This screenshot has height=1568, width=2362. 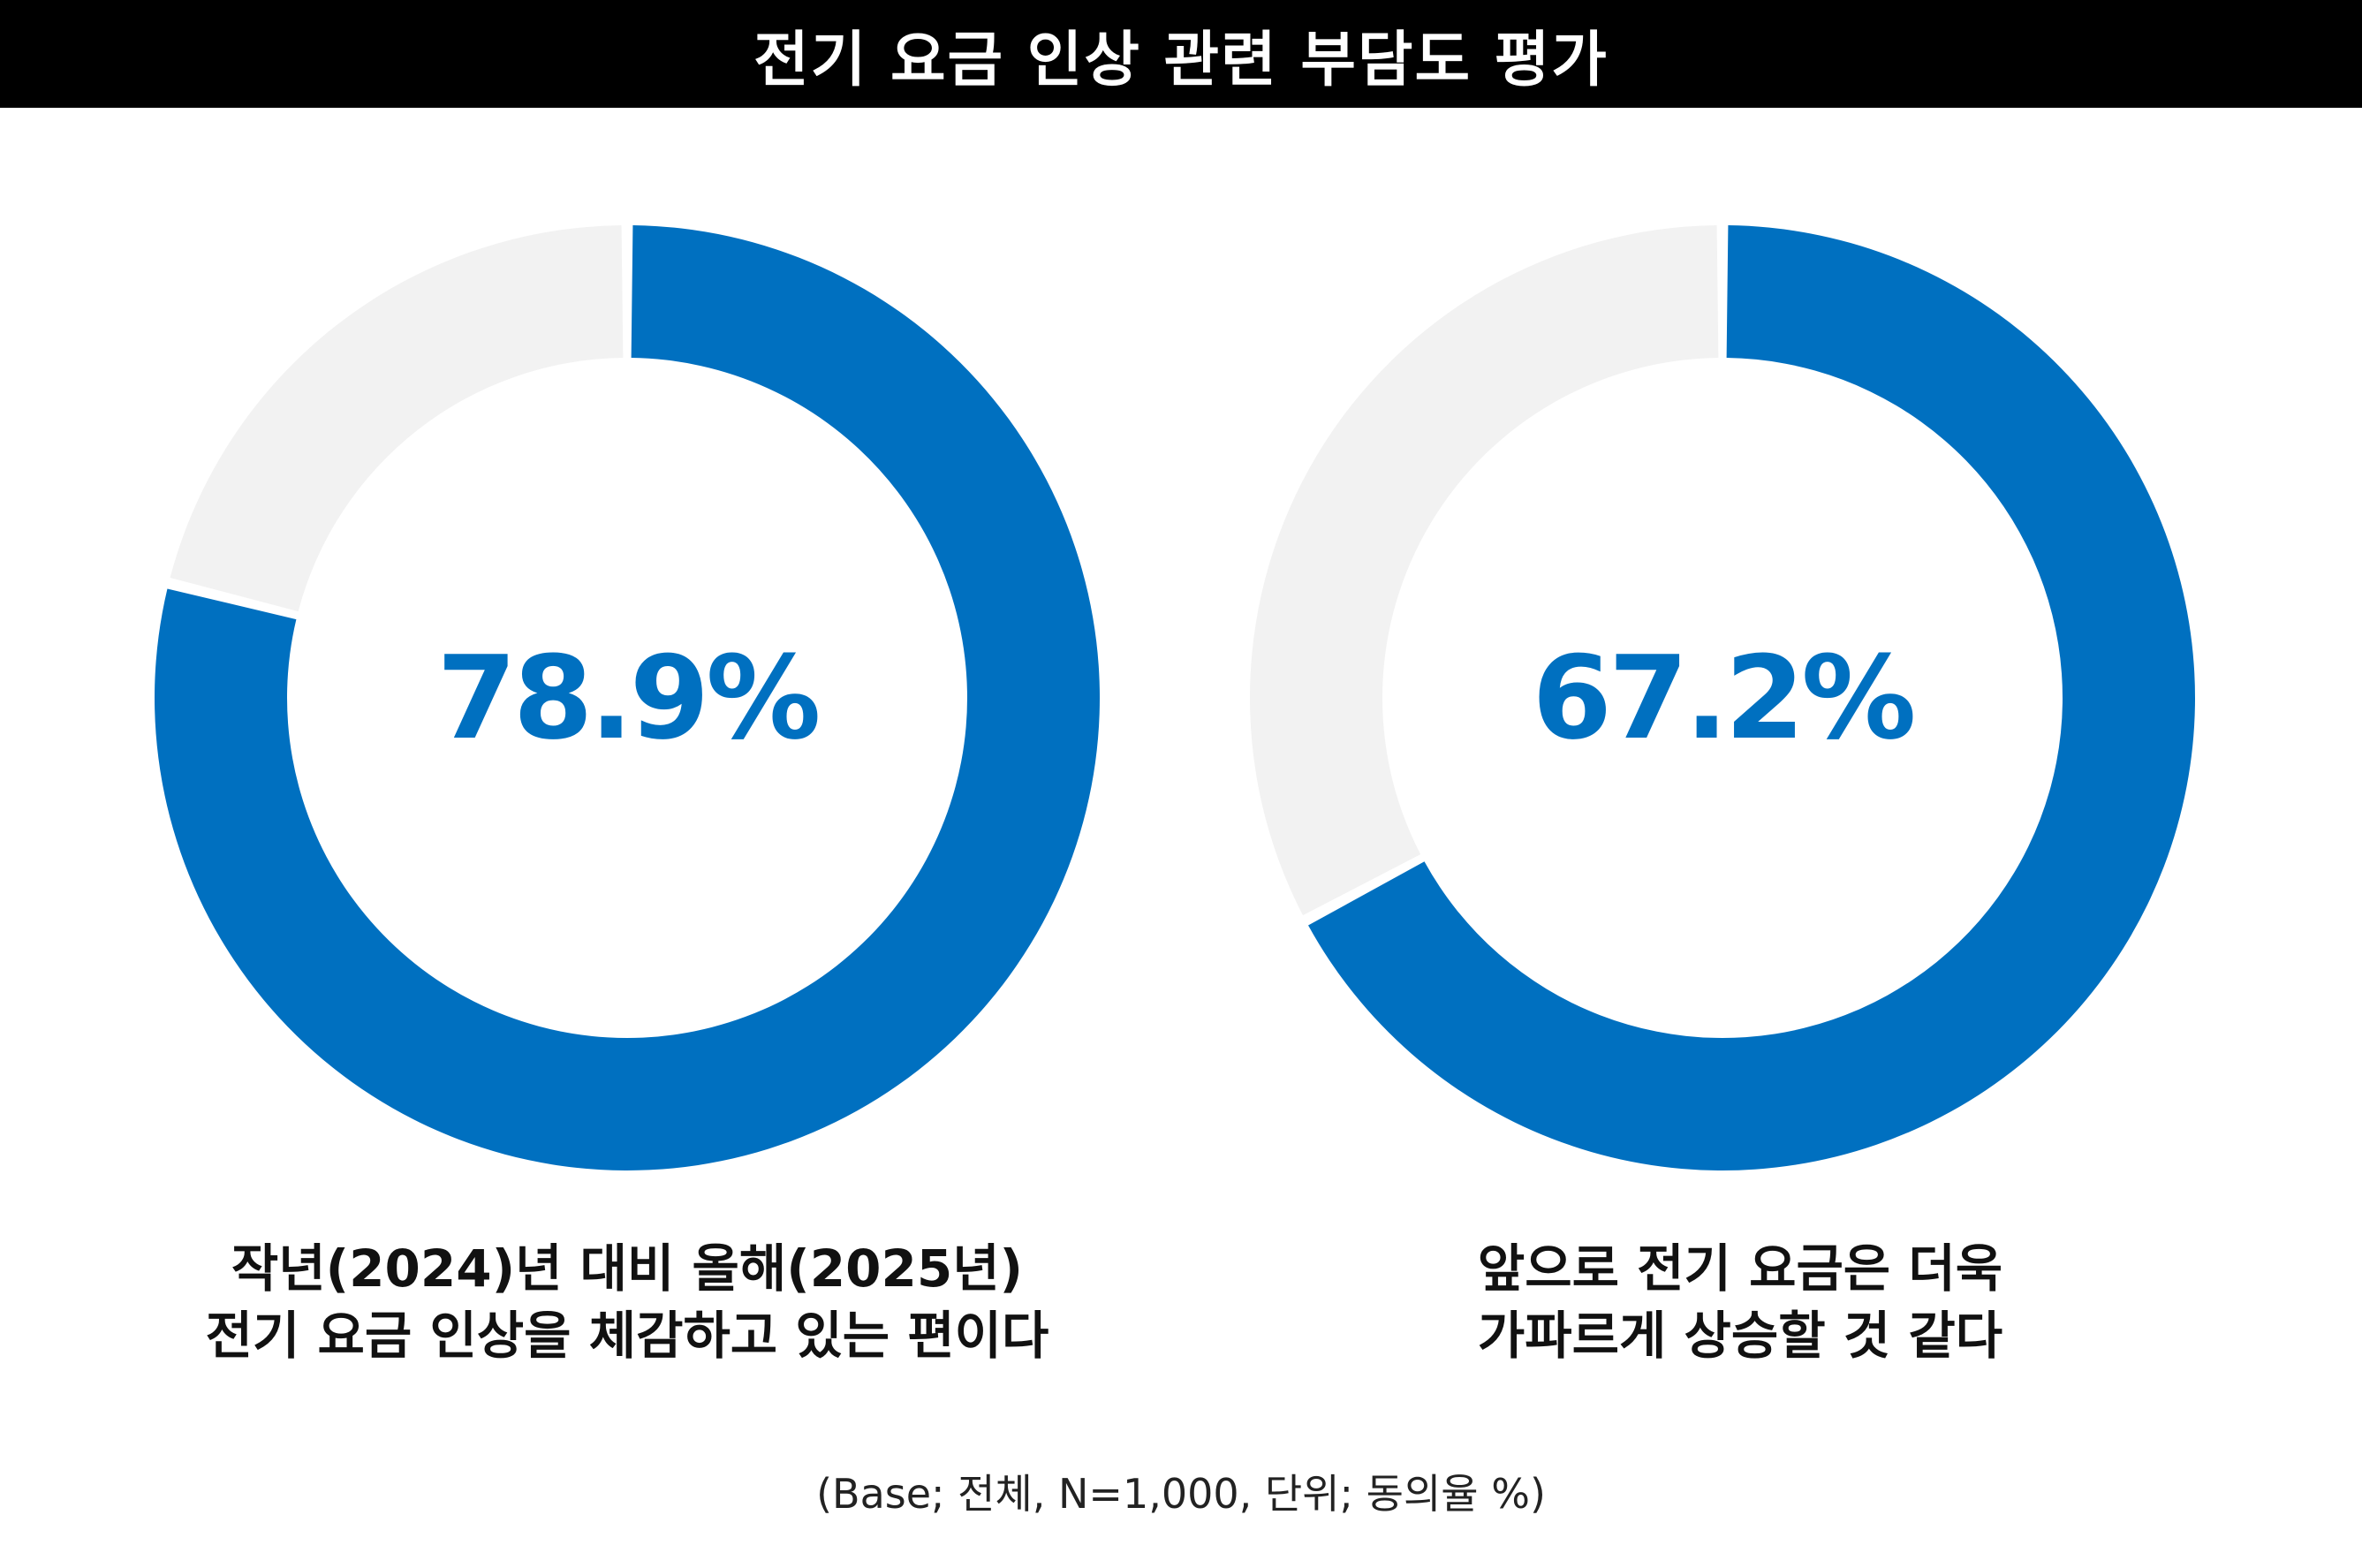 What do you see at coordinates (1484, 570) in the screenshot?
I see `donut-2-segment-remainder` at bounding box center [1484, 570].